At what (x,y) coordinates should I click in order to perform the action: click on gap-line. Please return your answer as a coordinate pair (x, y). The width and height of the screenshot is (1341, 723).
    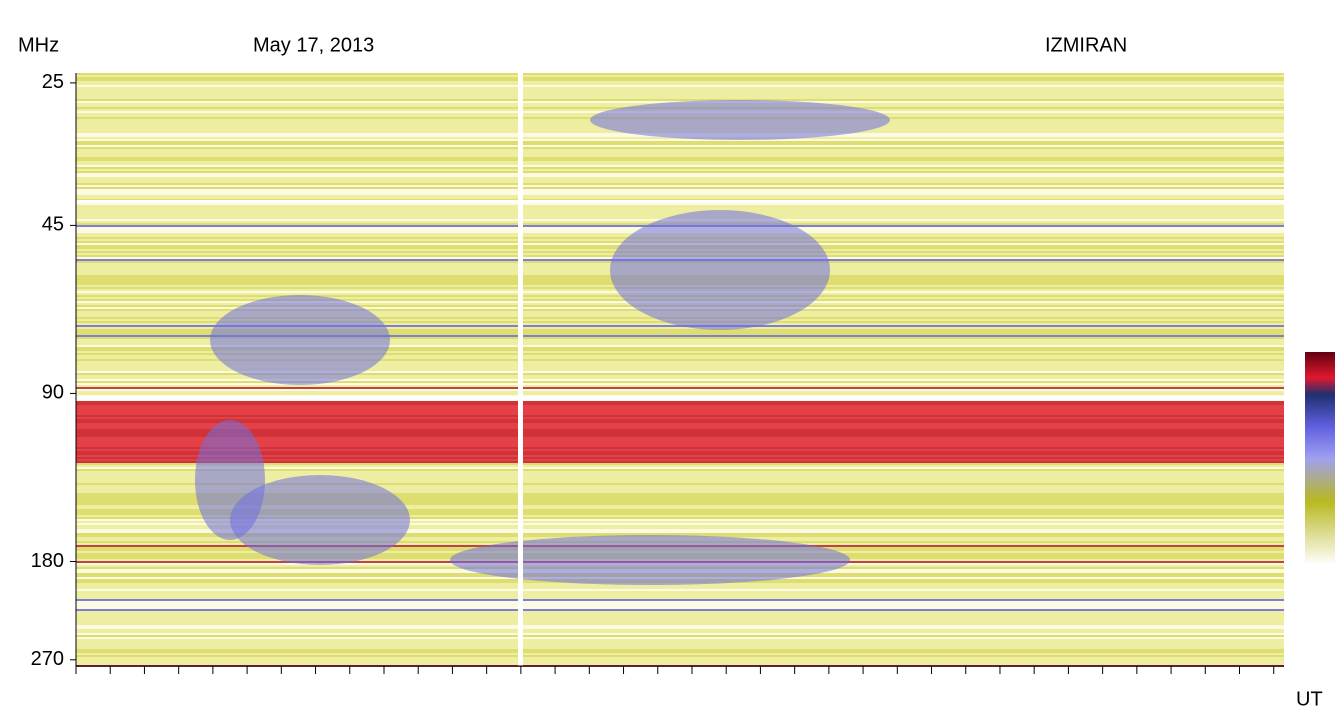
    Looking at the image, I should click on (680, 201).